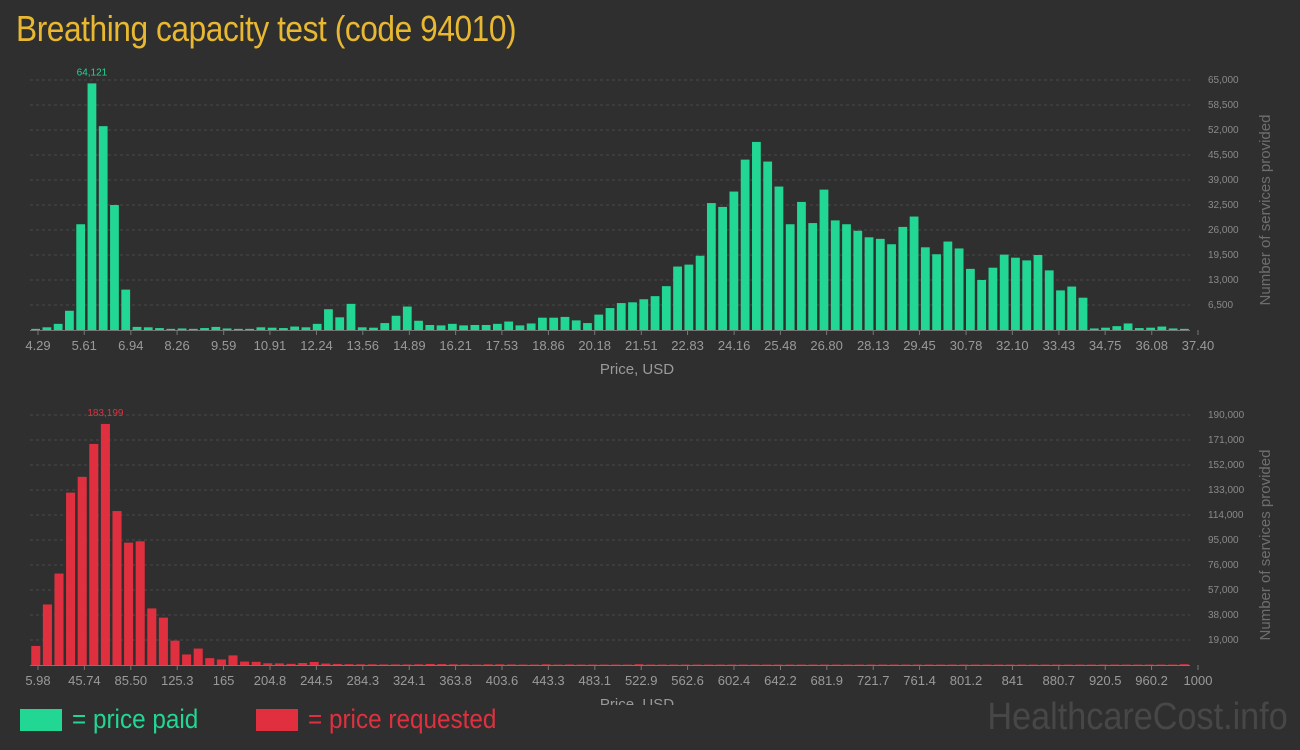  I want to click on y-tick-label: 95,000, so click(1223, 540).